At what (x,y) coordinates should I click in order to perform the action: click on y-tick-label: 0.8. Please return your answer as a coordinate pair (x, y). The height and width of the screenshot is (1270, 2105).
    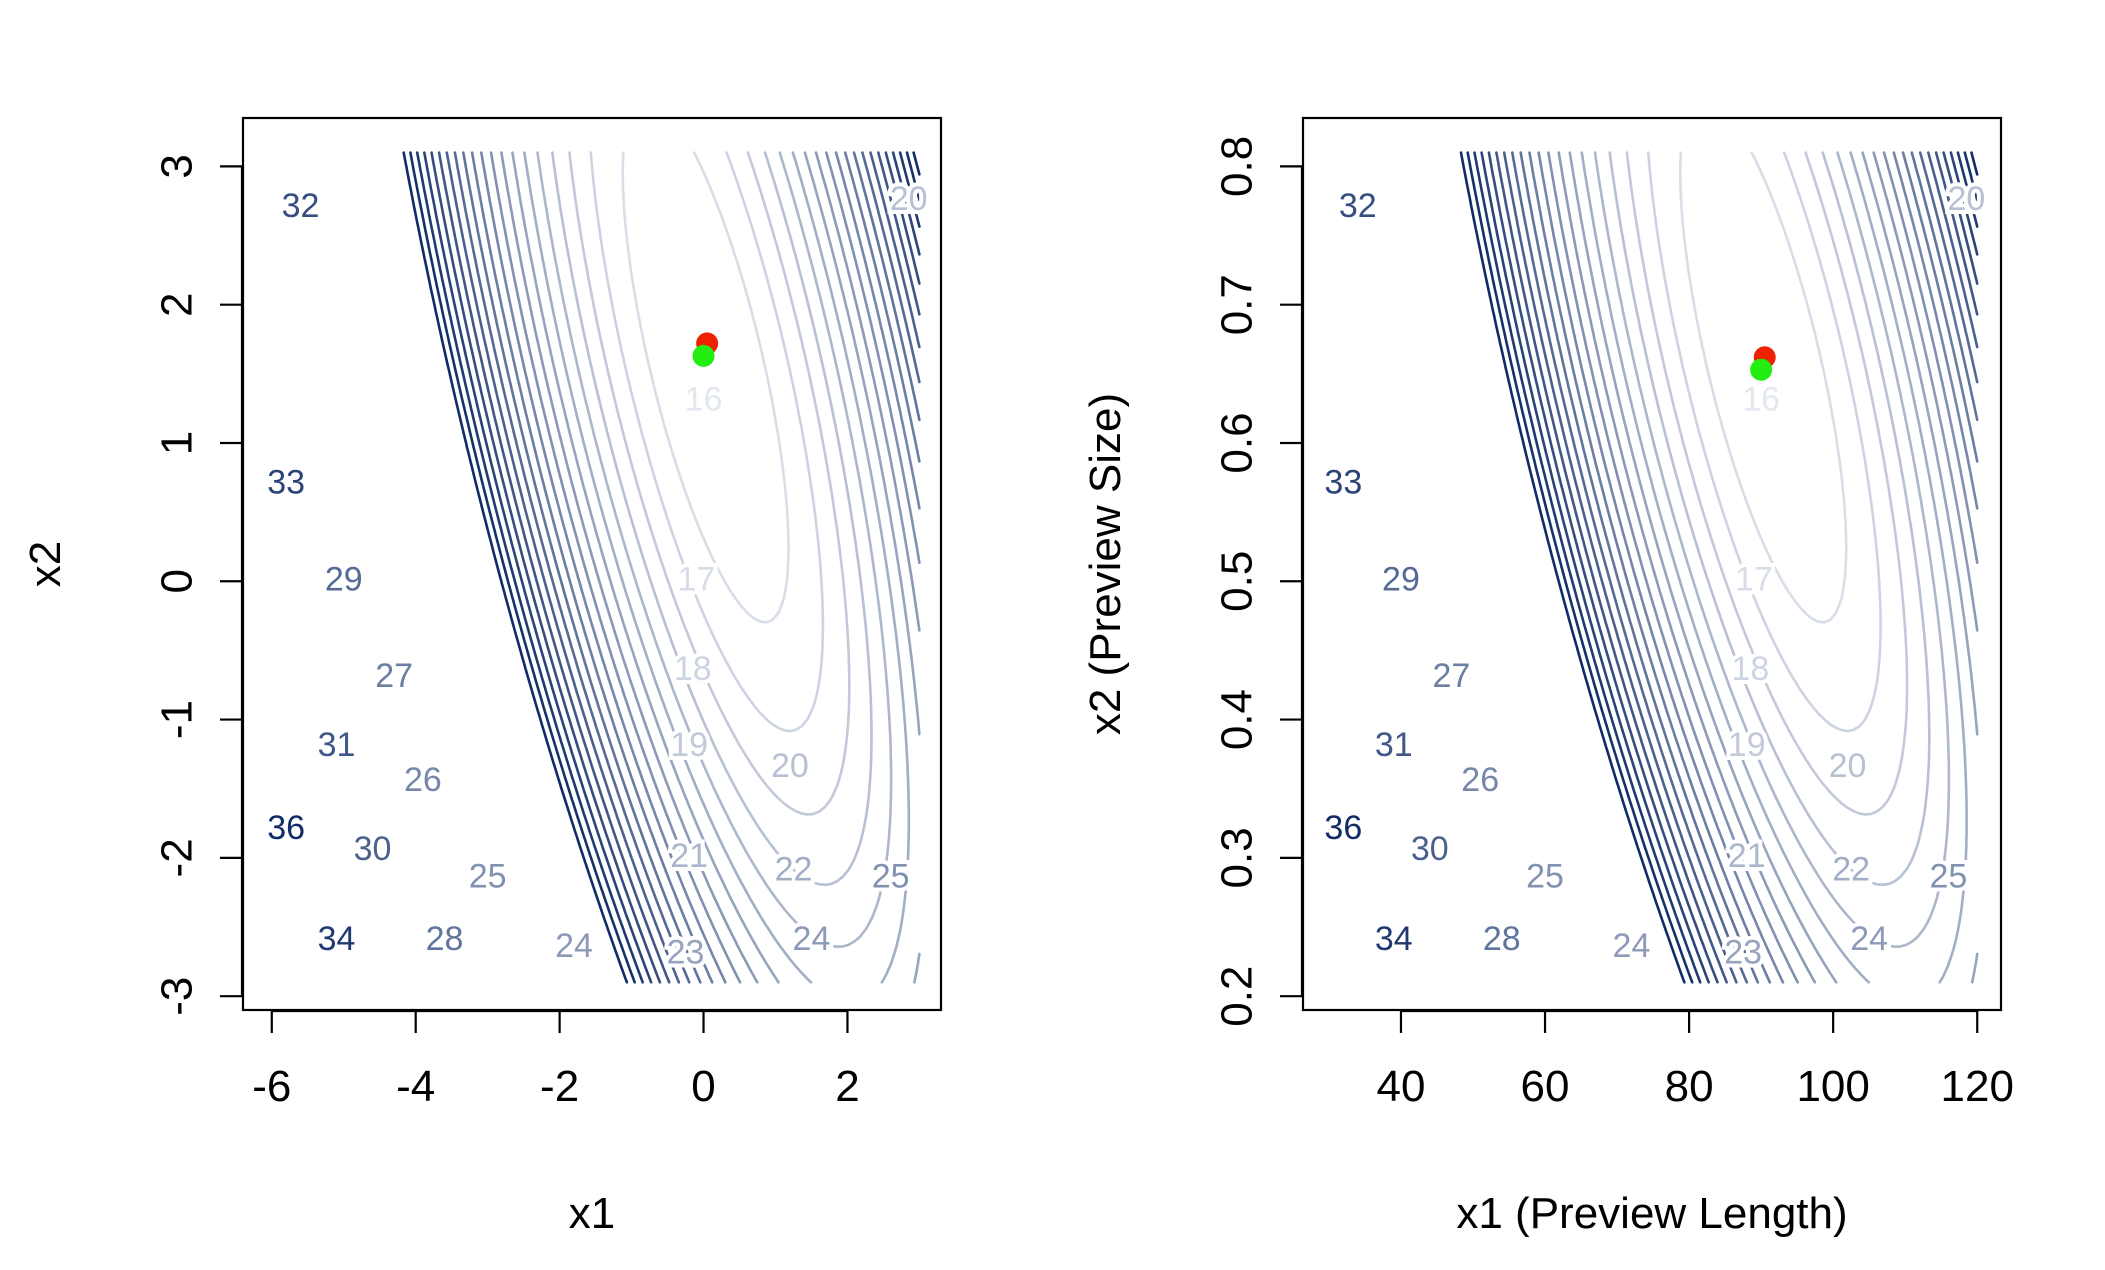
    Looking at the image, I should click on (1237, 166).